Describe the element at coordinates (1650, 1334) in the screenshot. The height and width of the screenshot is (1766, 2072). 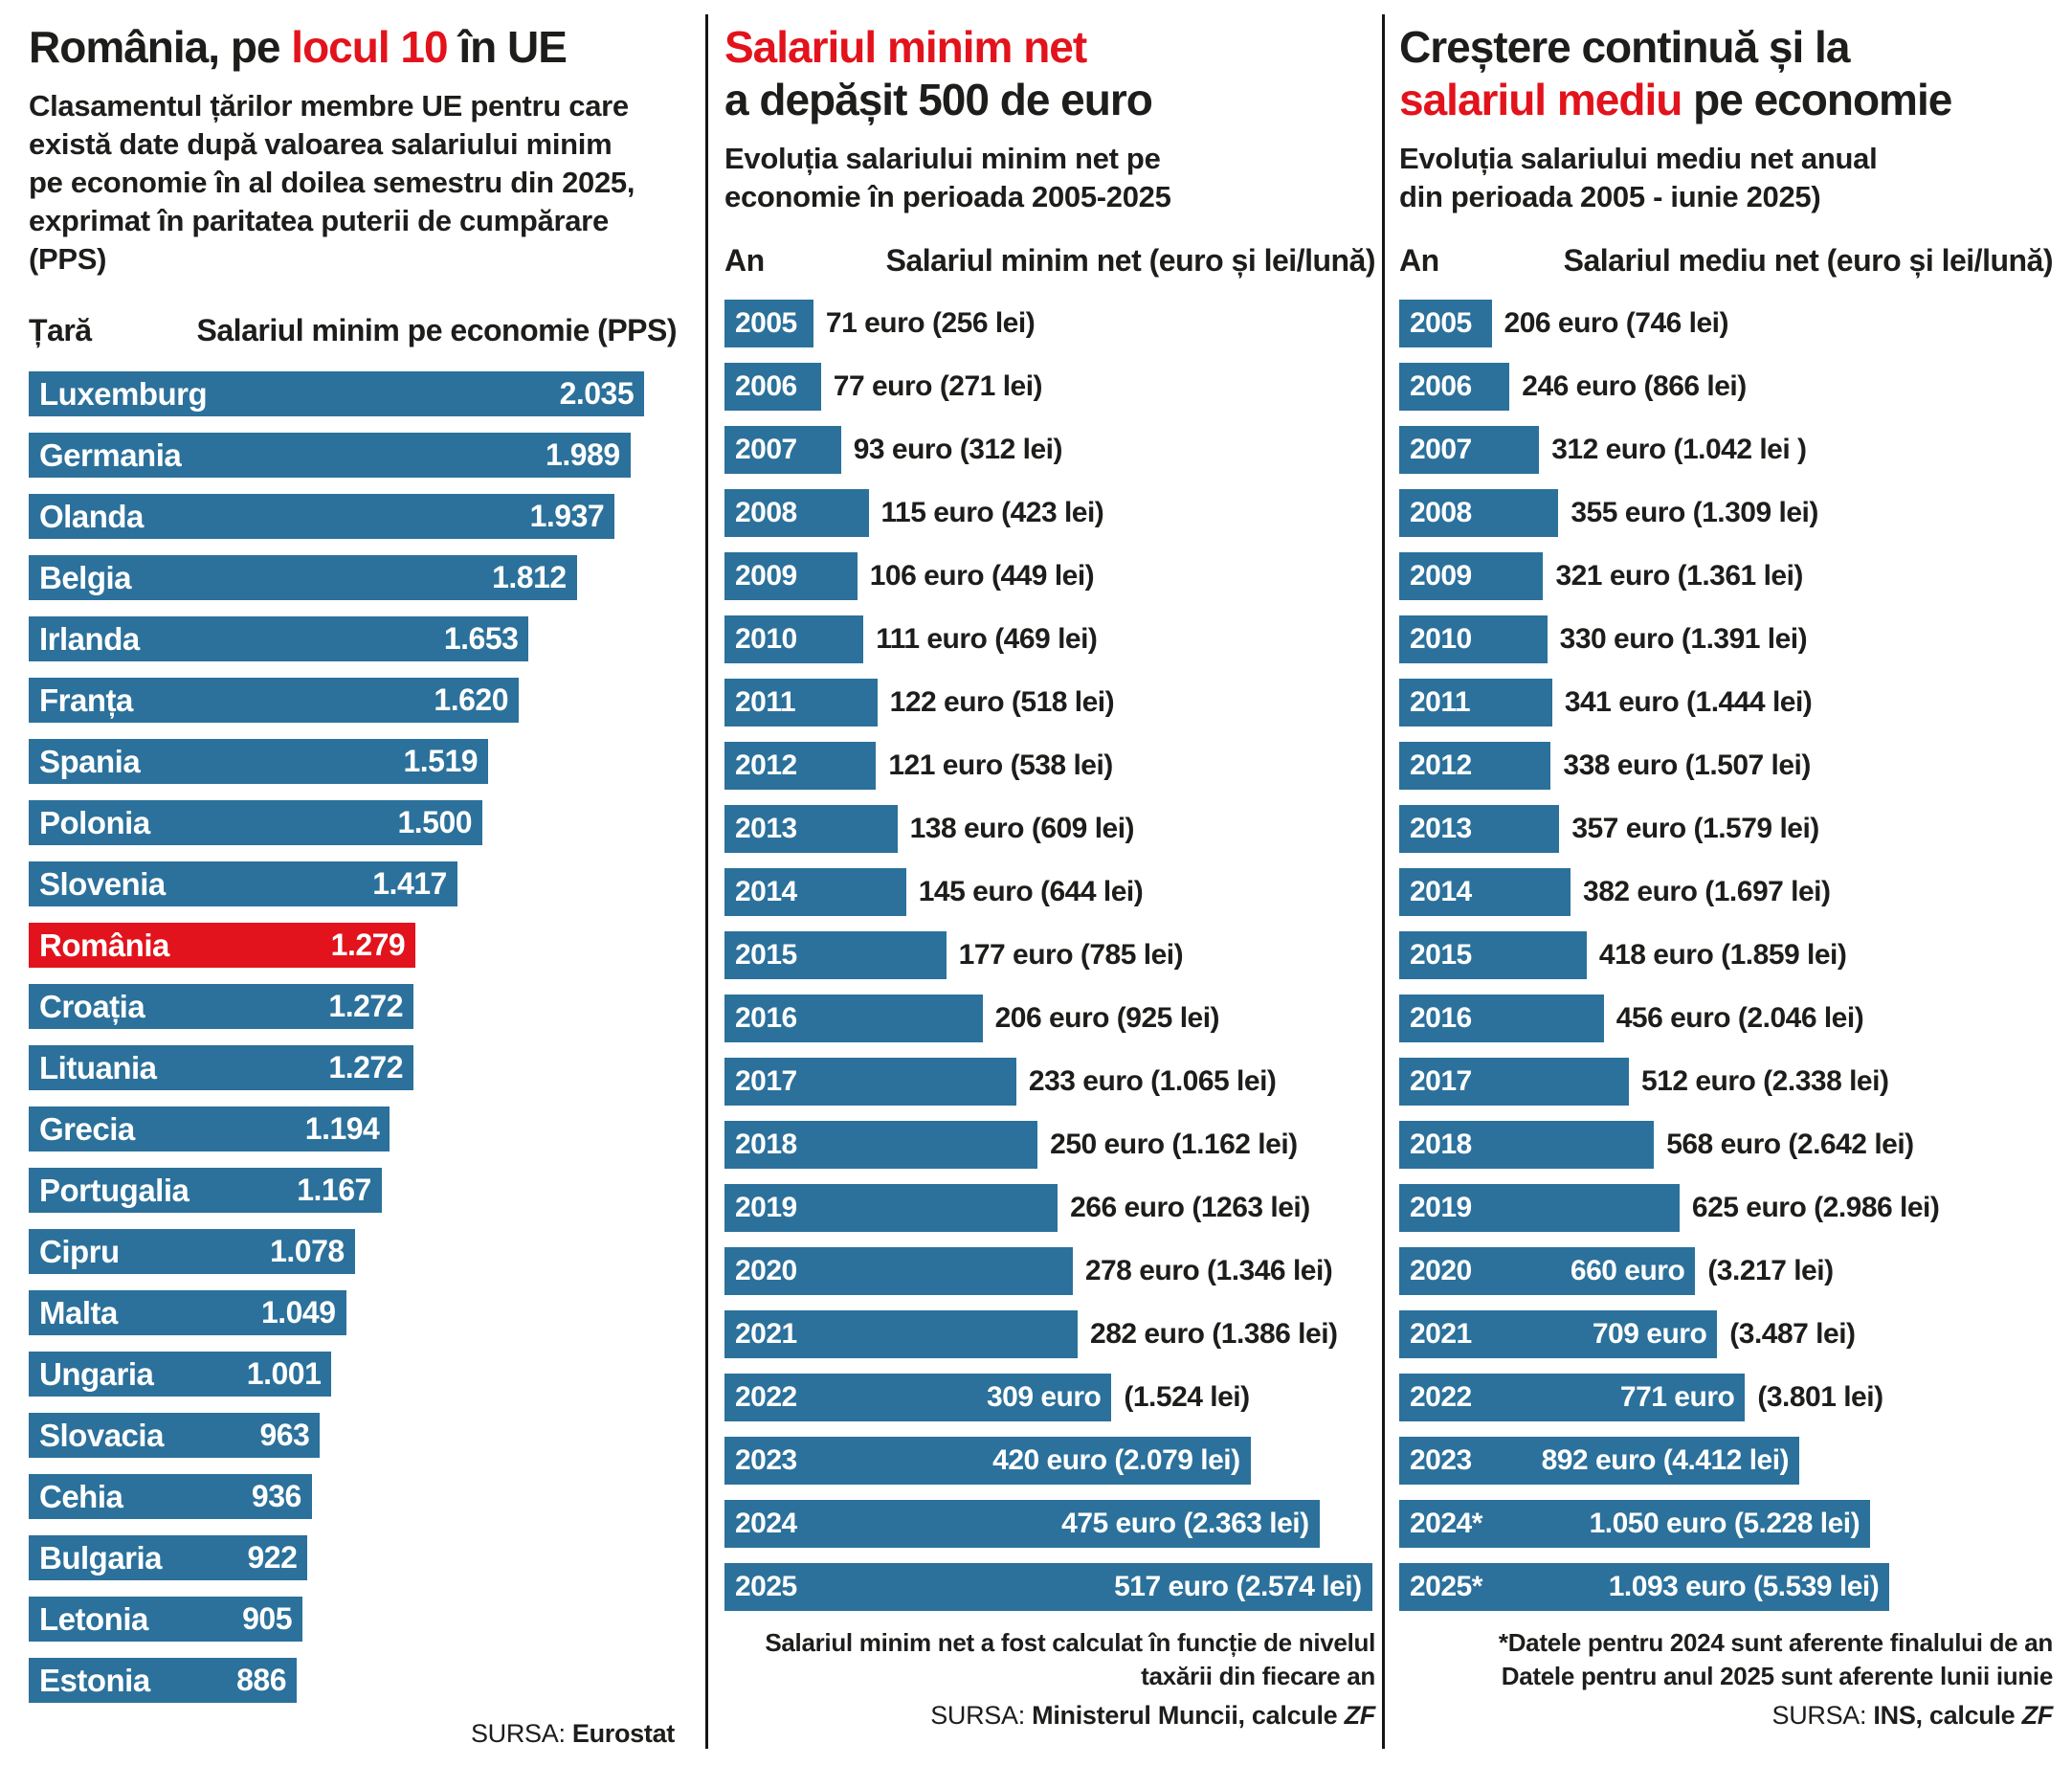
I see `bar-value-inside: 709 euro` at that location.